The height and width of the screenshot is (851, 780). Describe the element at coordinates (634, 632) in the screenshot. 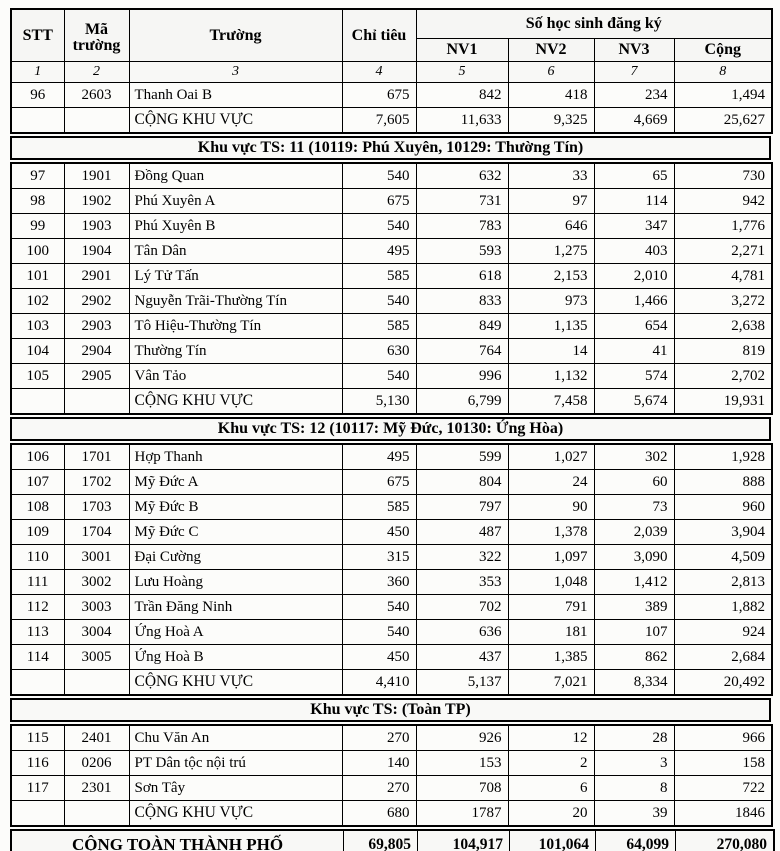

I see `cell-nv3: 107` at that location.